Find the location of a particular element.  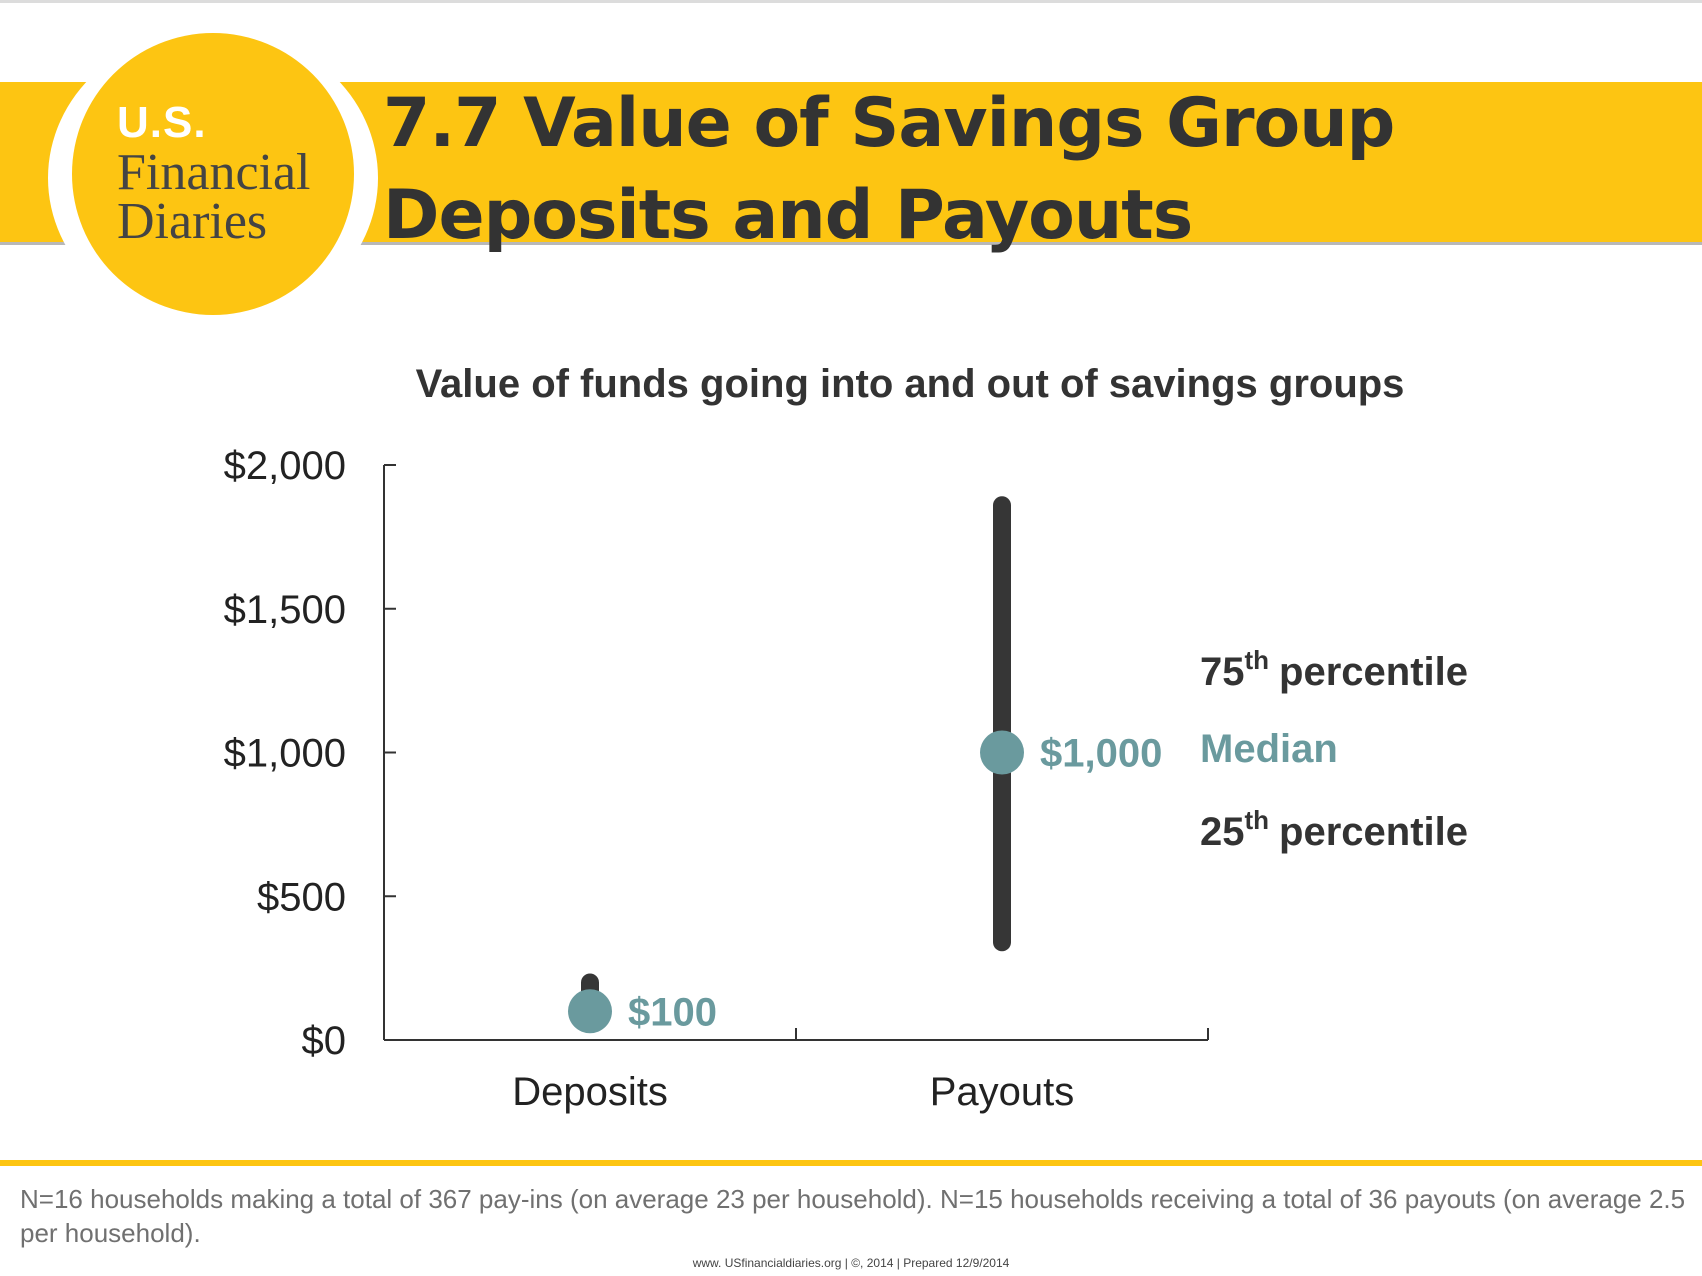

median-data-label: $100 is located at coordinates (672, 1012).